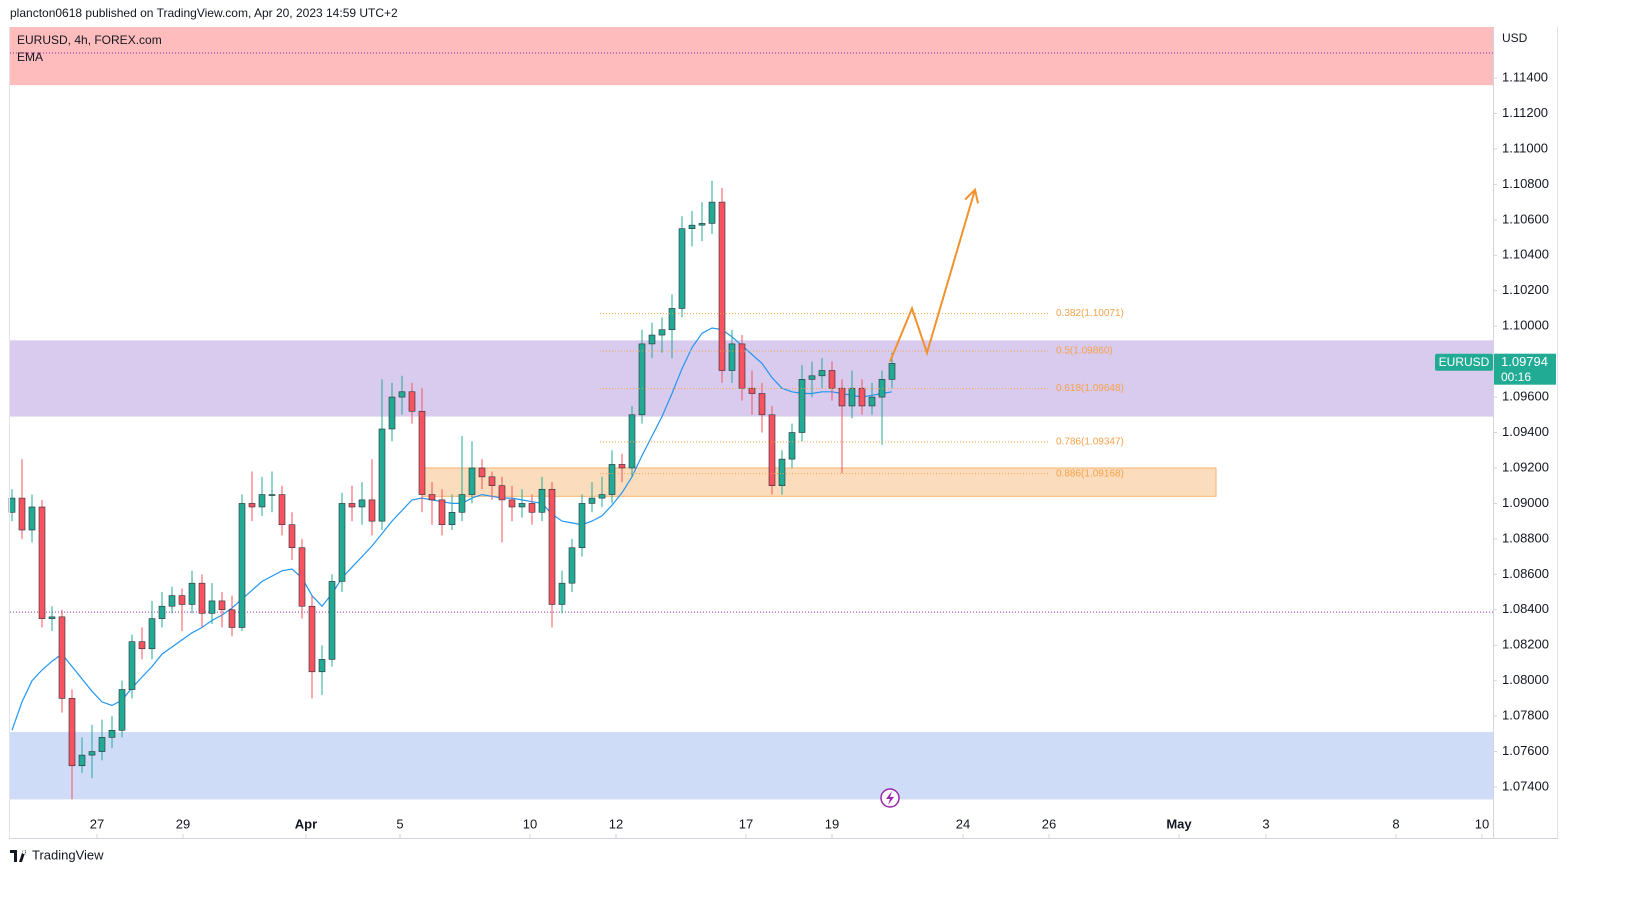 The height and width of the screenshot is (907, 1632). I want to click on x-tick-label: 12, so click(616, 823).